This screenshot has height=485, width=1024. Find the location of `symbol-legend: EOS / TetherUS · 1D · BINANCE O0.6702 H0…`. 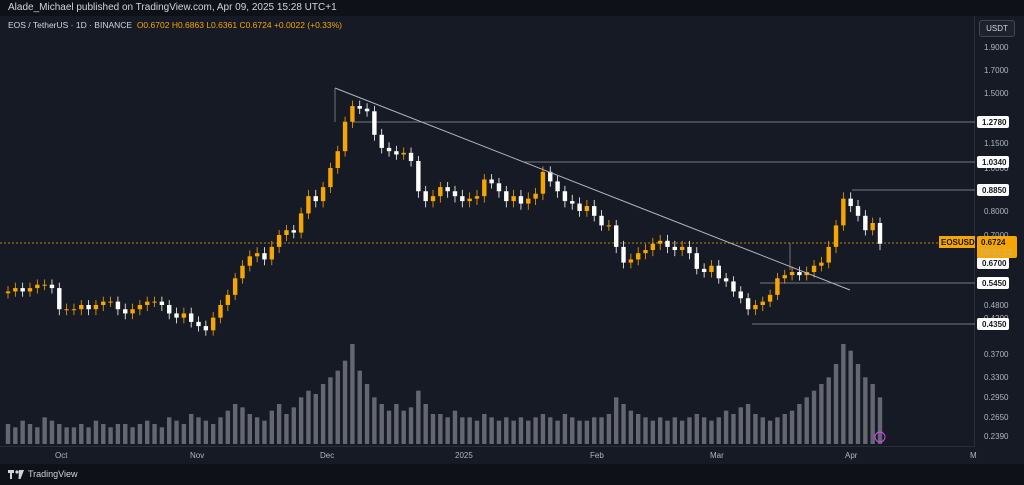

symbol-legend: EOS / TetherUS · 1D · BINANCE O0.6702 H0… is located at coordinates (175, 25).